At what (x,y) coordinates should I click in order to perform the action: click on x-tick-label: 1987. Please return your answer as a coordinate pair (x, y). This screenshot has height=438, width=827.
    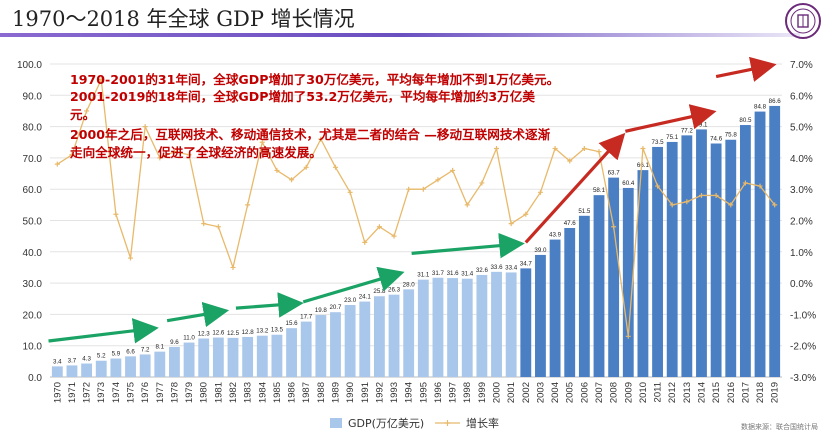
    Looking at the image, I should click on (306, 392).